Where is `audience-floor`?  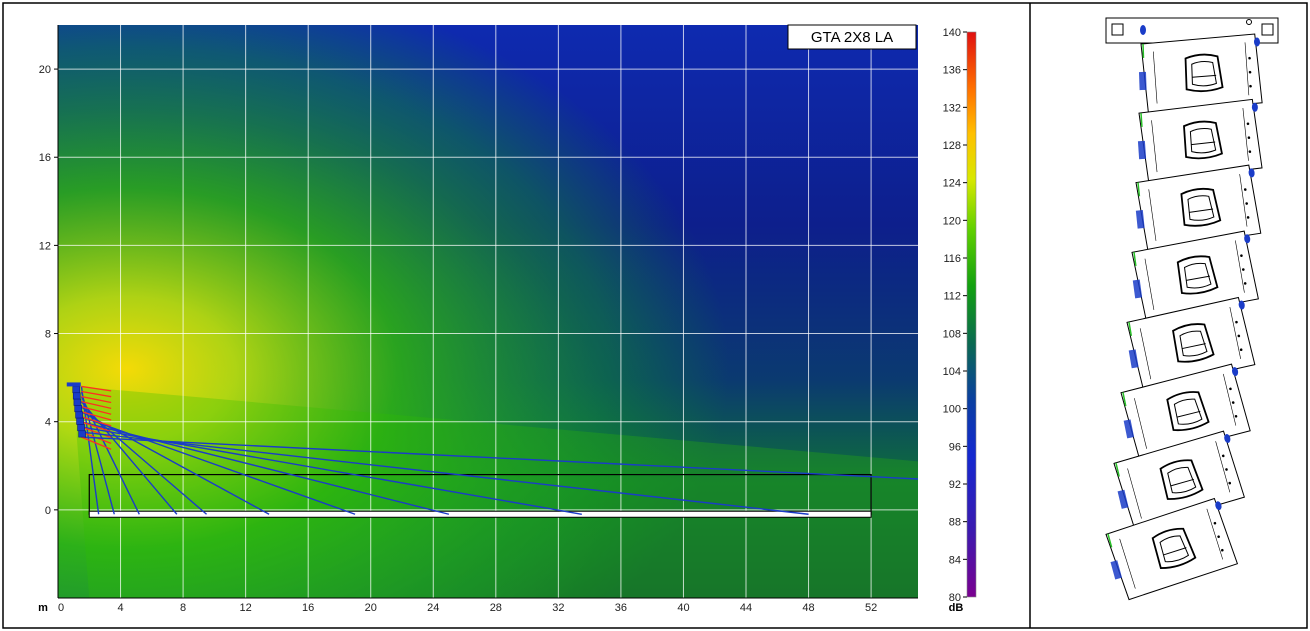 audience-floor is located at coordinates (480, 514).